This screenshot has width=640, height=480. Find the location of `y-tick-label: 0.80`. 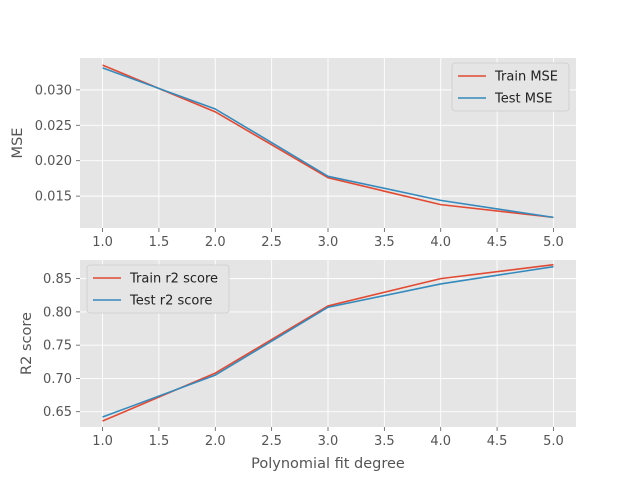

y-tick-label: 0.80 is located at coordinates (57, 312).